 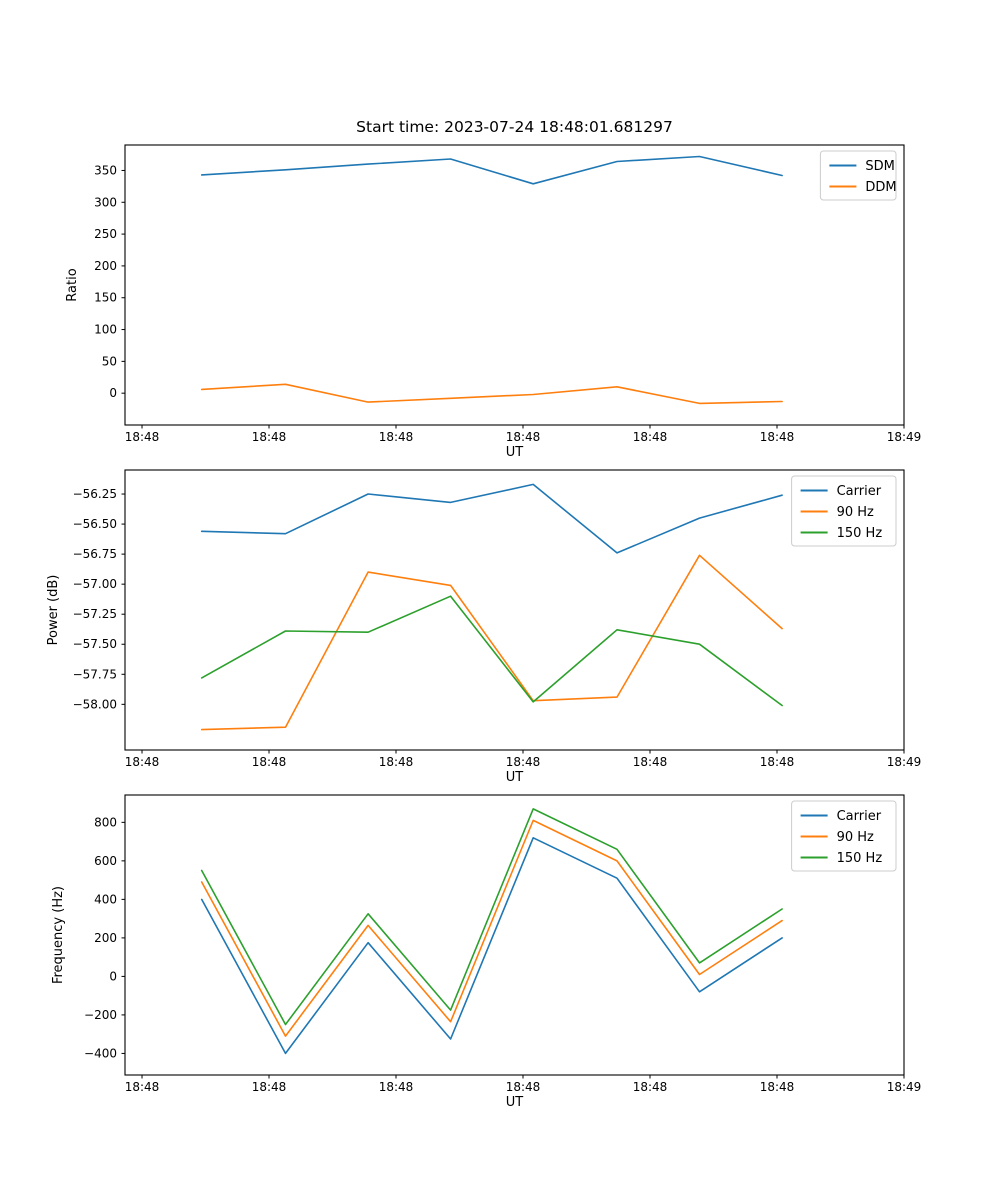 What do you see at coordinates (105, 202) in the screenshot?
I see `y-tick-label: 300` at bounding box center [105, 202].